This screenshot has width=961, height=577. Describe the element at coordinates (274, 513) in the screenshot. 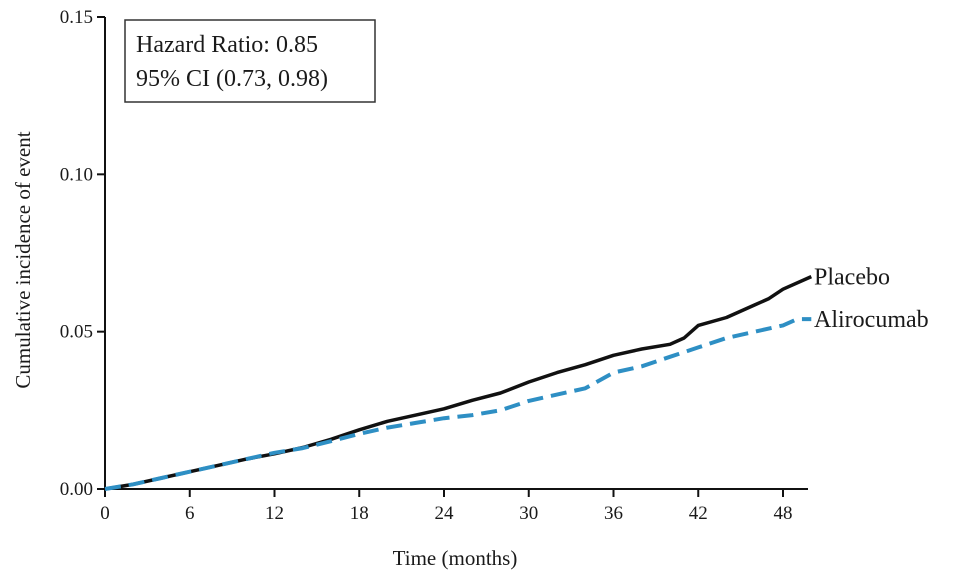

I see `x-tick-label: 12` at that location.